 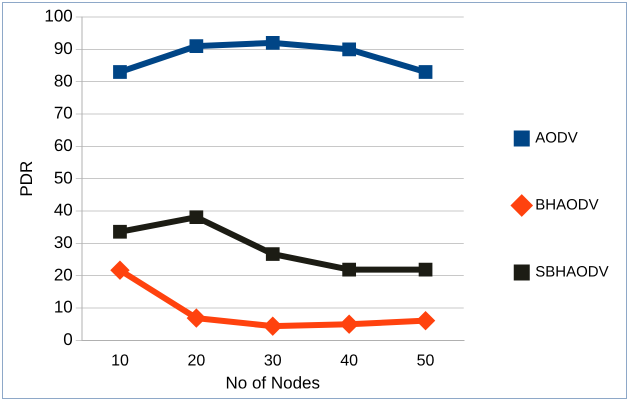 I want to click on x-tick-label: 50, so click(x=425, y=361).